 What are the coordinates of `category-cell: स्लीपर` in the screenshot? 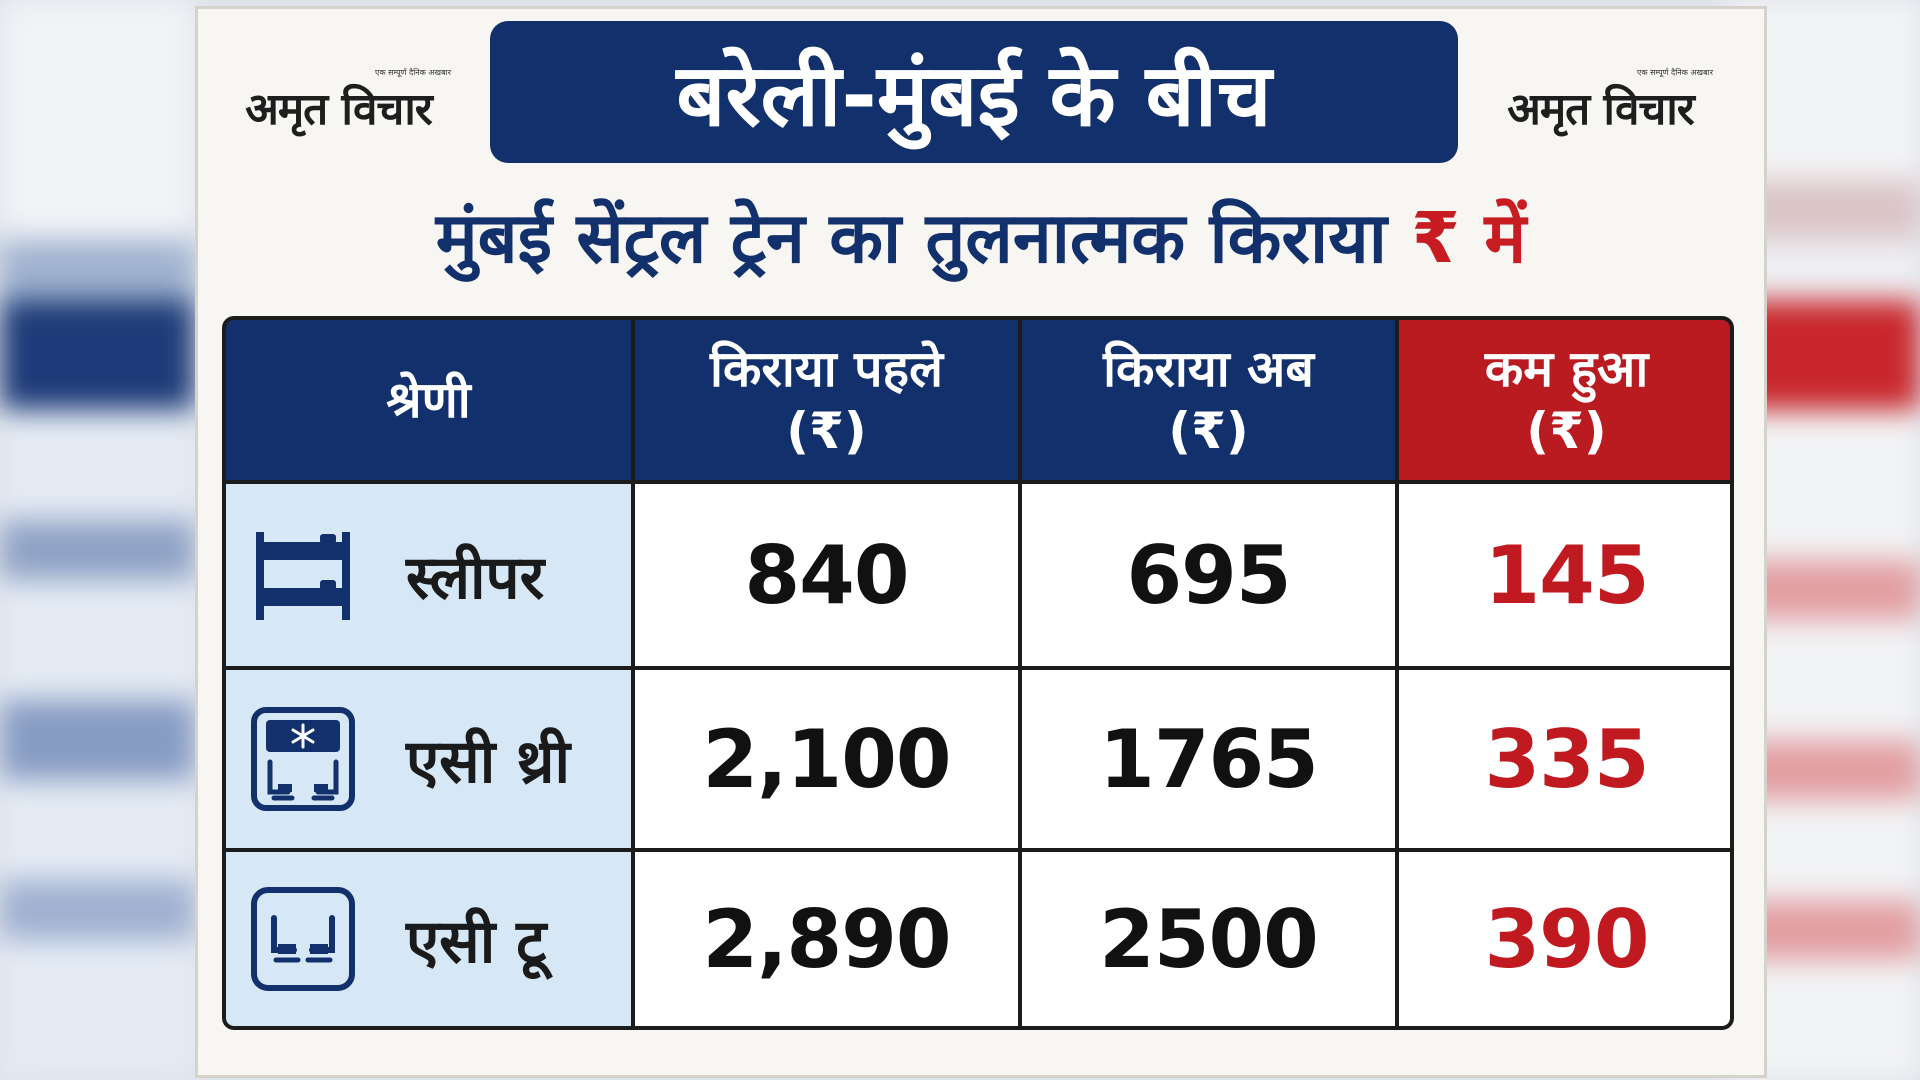 It's located at (428, 575).